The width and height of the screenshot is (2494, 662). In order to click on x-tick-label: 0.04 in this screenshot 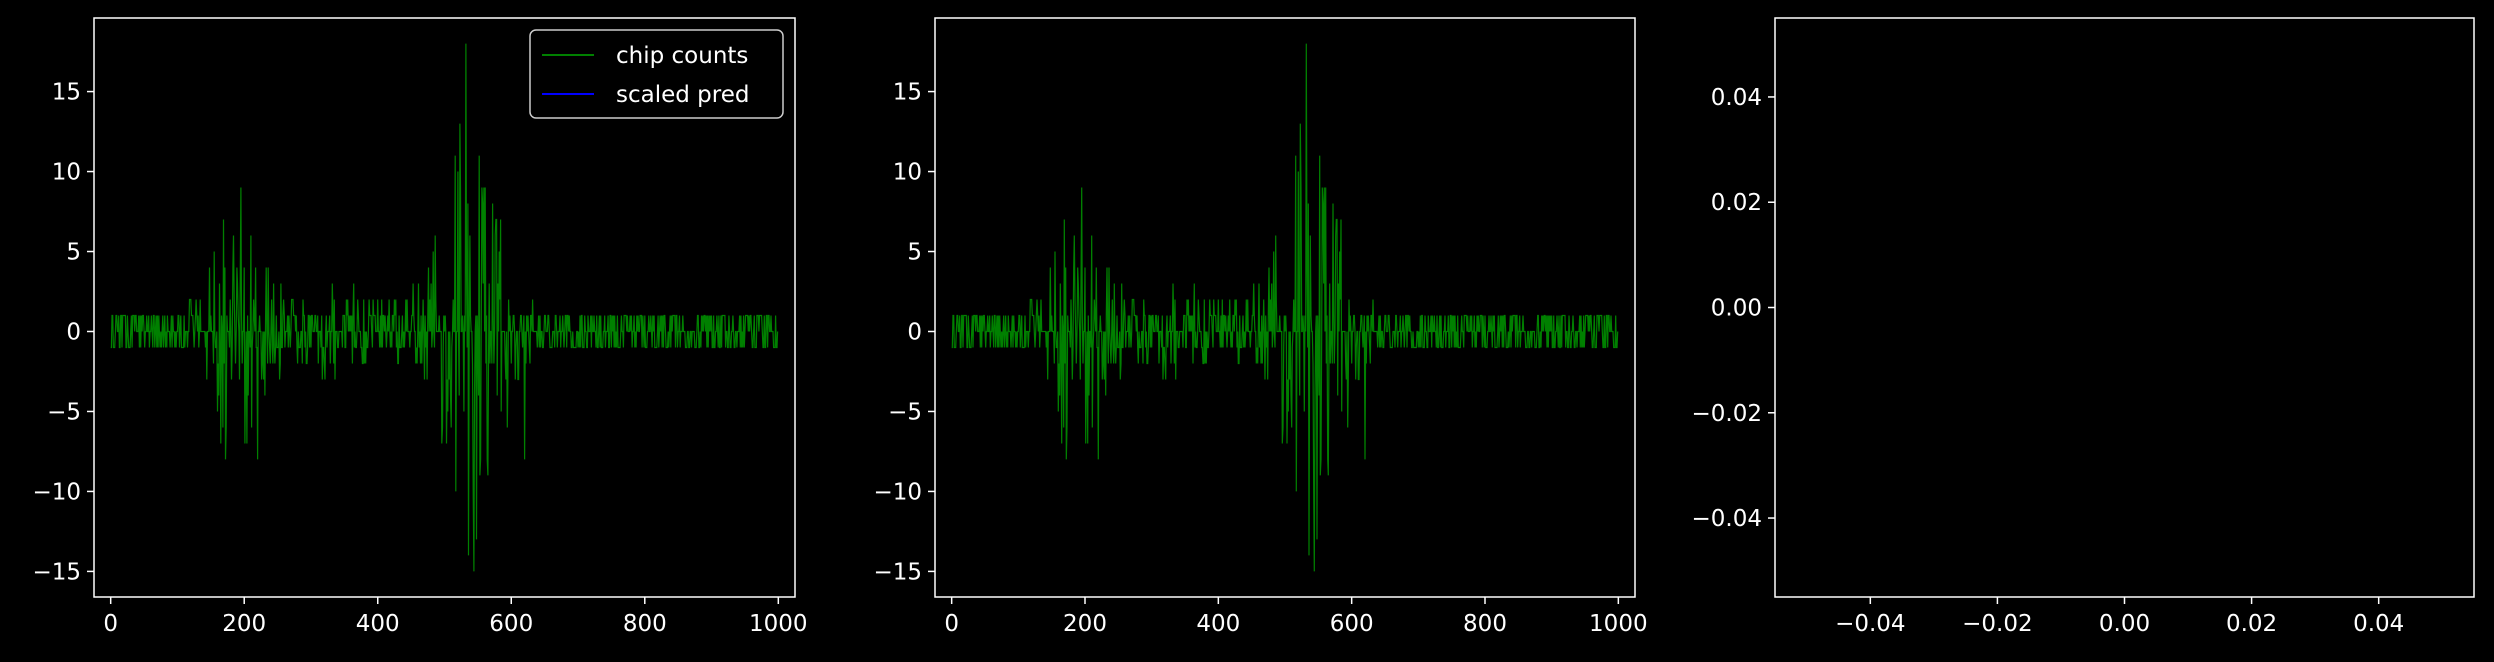, I will do `click(2378, 624)`.